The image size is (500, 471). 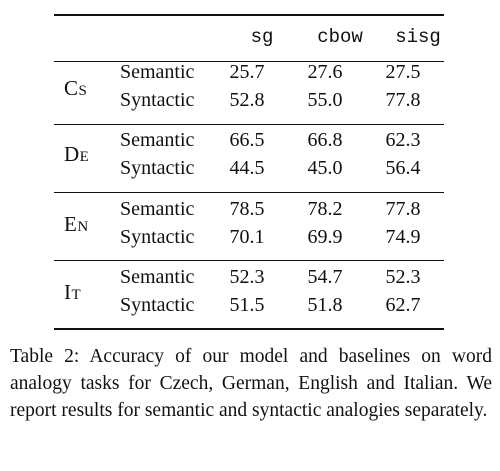 I want to click on table-cell: 27.6, so click(x=325, y=72).